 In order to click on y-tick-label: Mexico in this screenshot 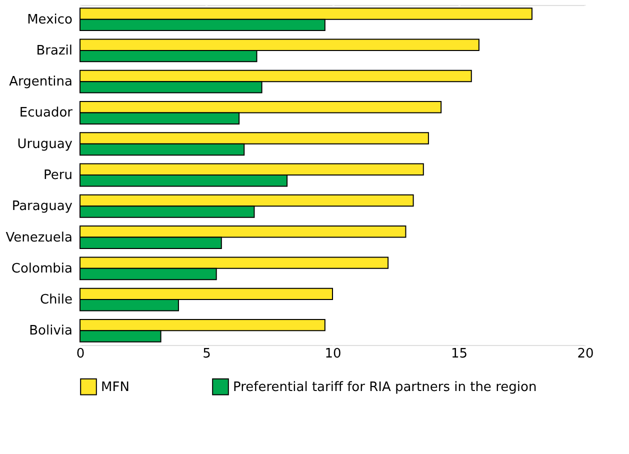, I will do `click(50, 20)`.